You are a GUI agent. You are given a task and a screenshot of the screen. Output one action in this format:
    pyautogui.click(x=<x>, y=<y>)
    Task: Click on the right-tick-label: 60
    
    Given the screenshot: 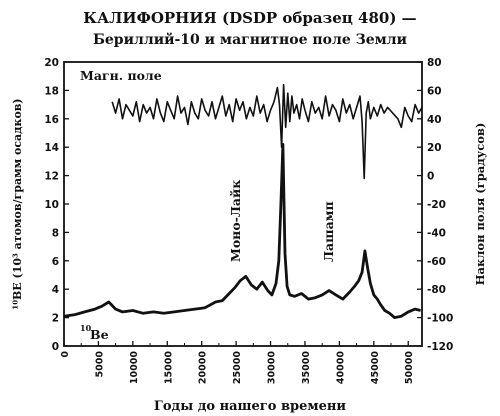 What is the action you would take?
    pyautogui.click(x=434, y=91)
    